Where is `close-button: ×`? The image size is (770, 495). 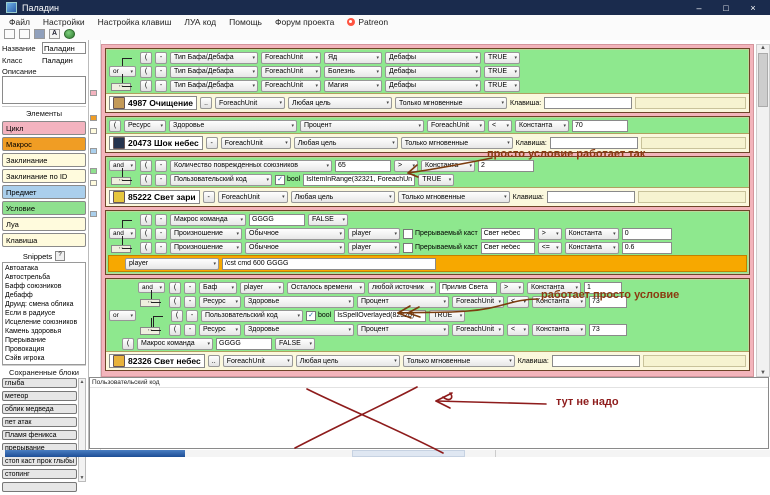 close-button: × is located at coordinates (753, 7).